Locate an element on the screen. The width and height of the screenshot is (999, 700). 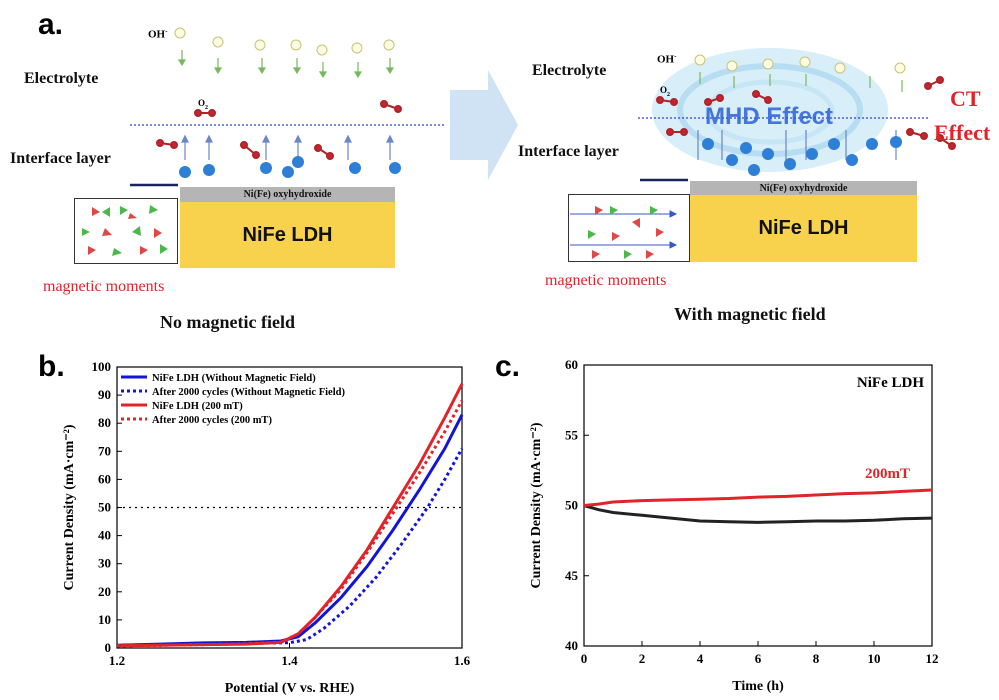
y-tick-label: 90 is located at coordinates (104, 394).